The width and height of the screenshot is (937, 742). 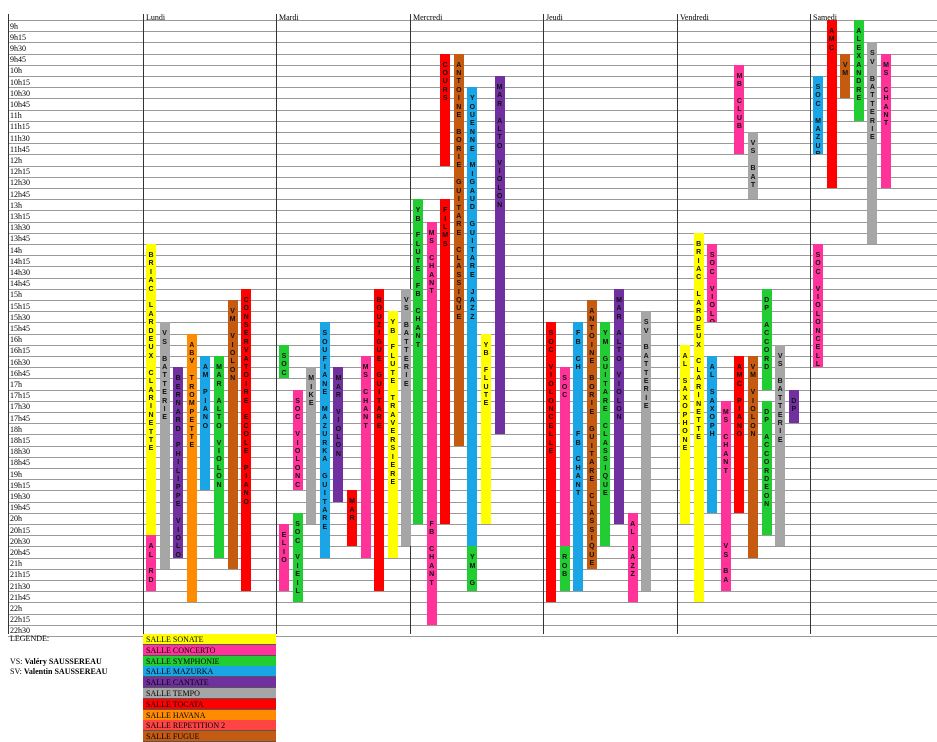 What do you see at coordinates (20, 261) in the screenshot?
I see `time-label: 14h15` at bounding box center [20, 261].